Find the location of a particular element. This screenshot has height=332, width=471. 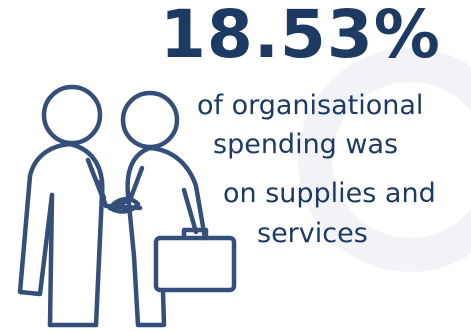

description-line-3: on supplies and is located at coordinates (329, 193).